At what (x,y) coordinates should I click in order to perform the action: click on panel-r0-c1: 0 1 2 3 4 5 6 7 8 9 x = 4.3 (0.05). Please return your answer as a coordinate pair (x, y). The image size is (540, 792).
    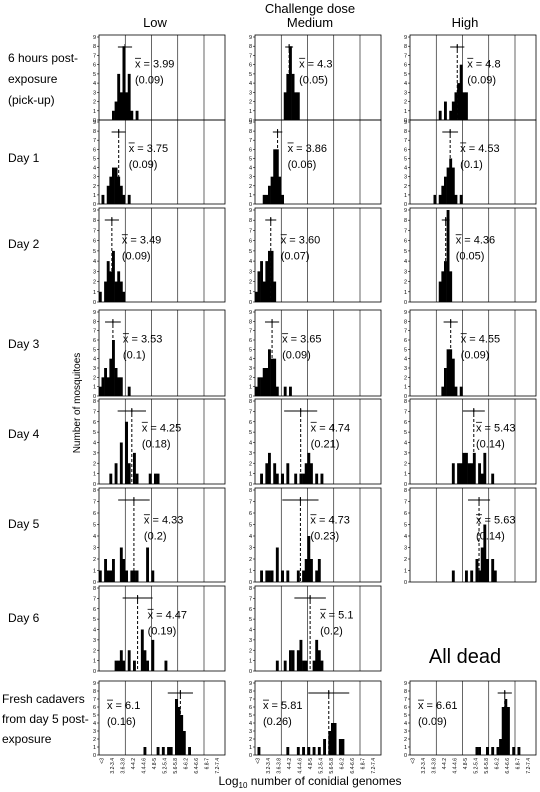
    Looking at the image, I should click on (315, 79).